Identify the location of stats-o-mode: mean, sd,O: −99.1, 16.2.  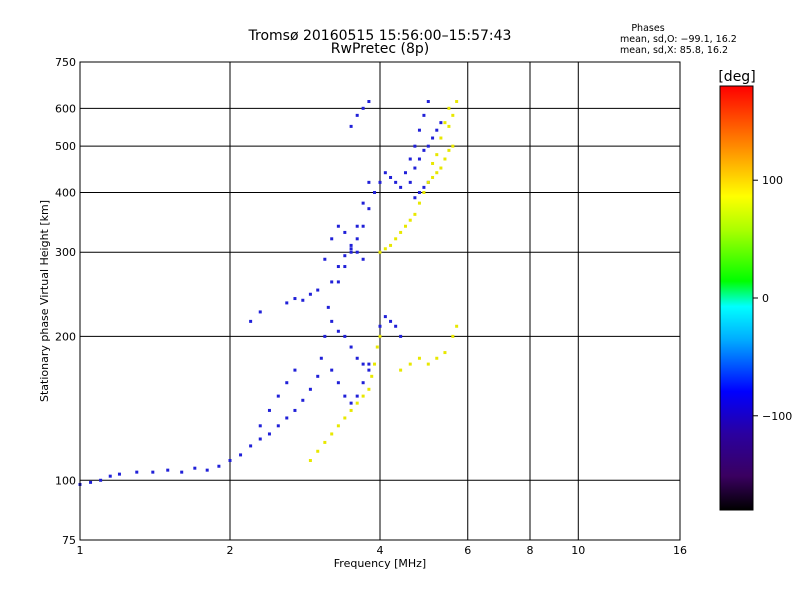
(678, 39).